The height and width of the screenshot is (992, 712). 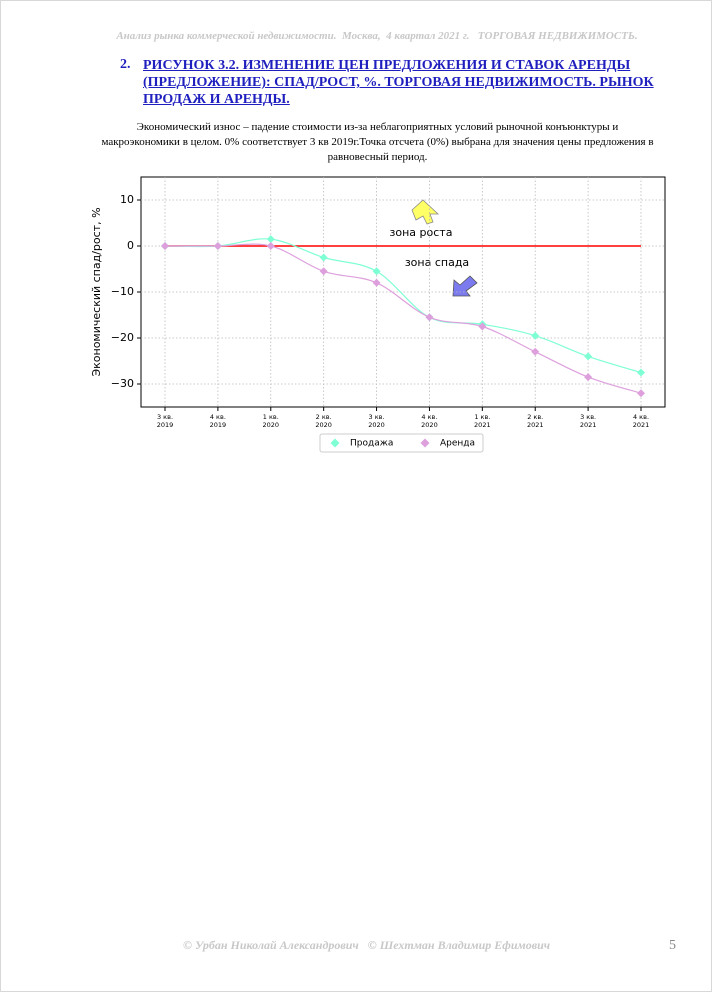 I want to click on x-tick-label: 1 кв. 2021, so click(x=482, y=421).